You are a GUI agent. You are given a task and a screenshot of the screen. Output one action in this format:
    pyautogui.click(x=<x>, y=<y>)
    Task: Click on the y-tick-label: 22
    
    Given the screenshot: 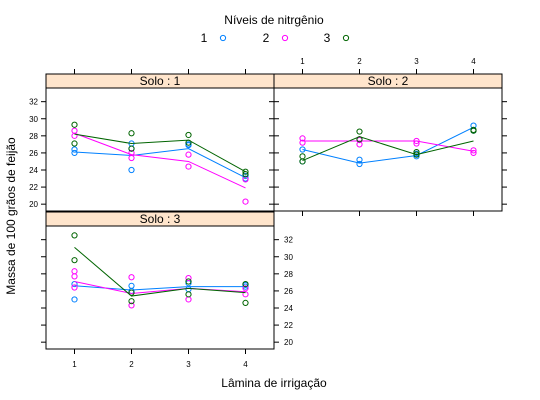 What is the action you would take?
    pyautogui.click(x=33, y=187)
    